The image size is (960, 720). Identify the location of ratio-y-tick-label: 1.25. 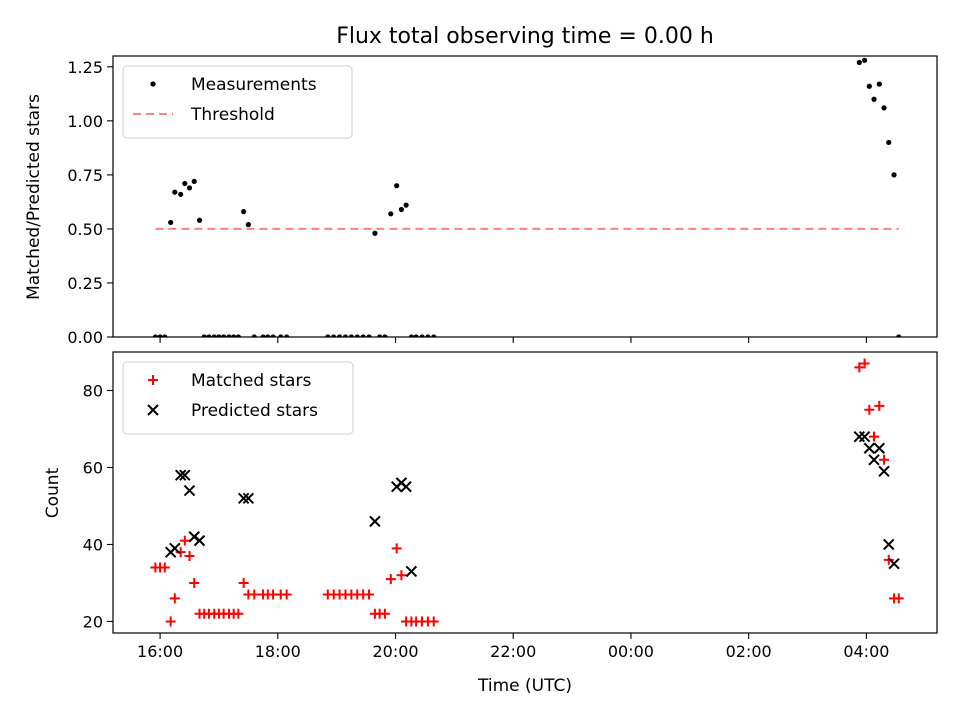
(85, 67).